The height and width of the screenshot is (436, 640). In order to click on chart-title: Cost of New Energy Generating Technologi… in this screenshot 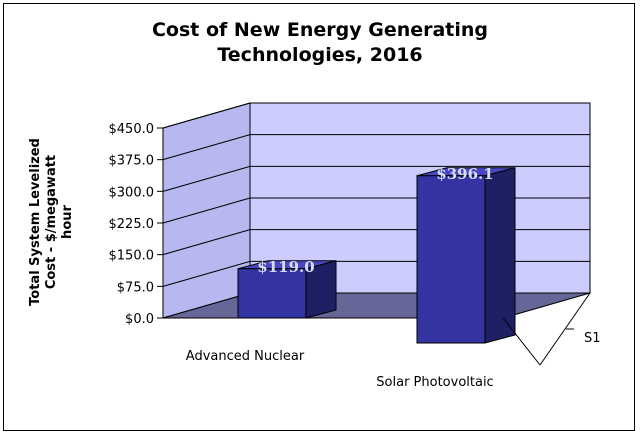, I will do `click(320, 43)`.